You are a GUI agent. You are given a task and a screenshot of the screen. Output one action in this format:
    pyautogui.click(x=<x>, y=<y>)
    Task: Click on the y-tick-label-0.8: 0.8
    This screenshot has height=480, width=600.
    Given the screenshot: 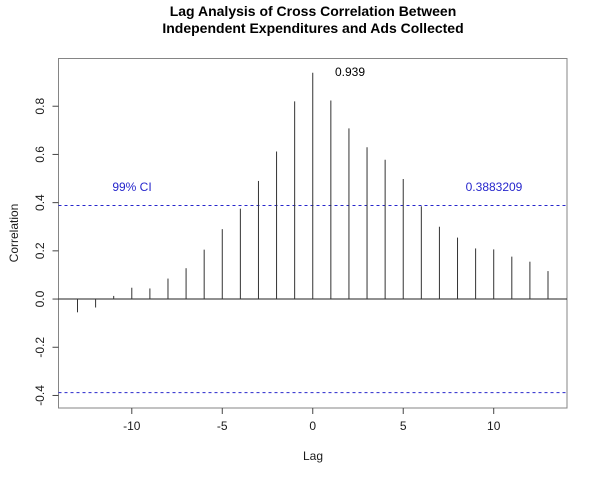 What is the action you would take?
    pyautogui.click(x=40, y=106)
    